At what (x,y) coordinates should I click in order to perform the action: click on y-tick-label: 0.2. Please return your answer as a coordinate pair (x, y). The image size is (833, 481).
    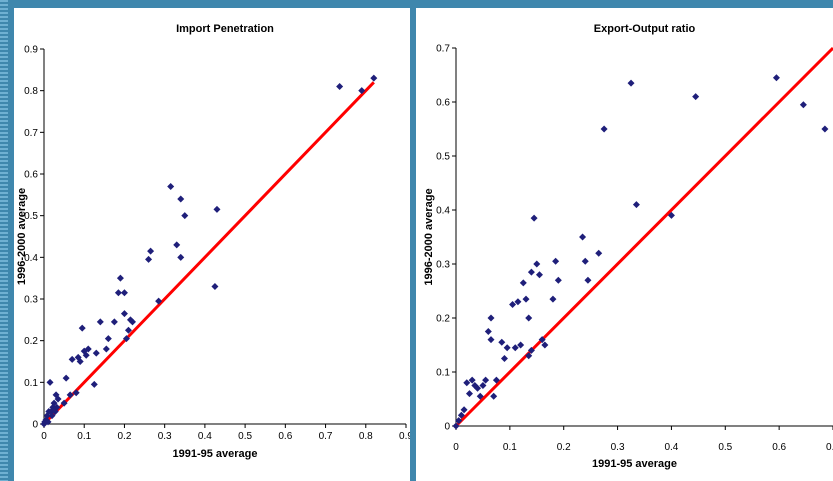
    Looking at the image, I should click on (31, 341).